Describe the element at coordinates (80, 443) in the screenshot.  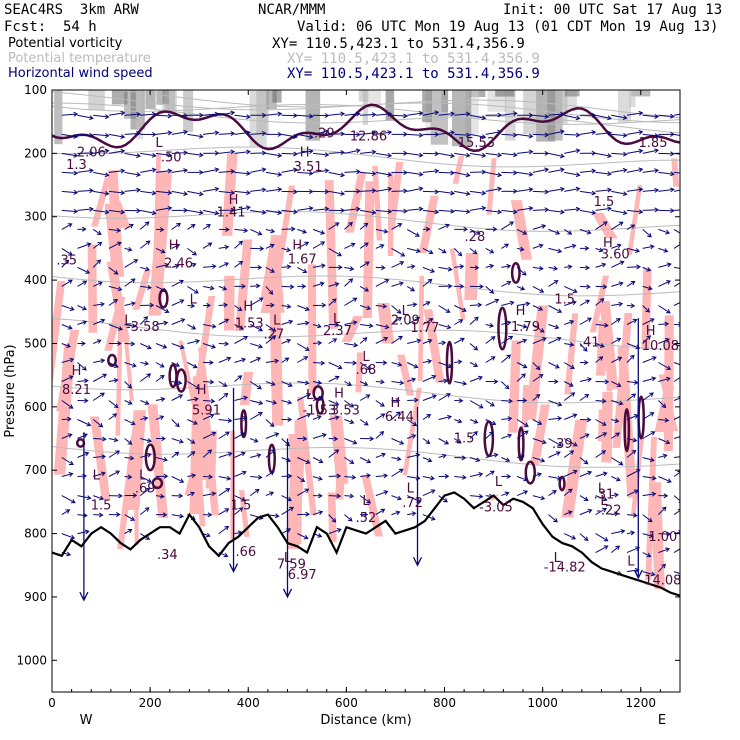
I see `pv-contour-blob` at that location.